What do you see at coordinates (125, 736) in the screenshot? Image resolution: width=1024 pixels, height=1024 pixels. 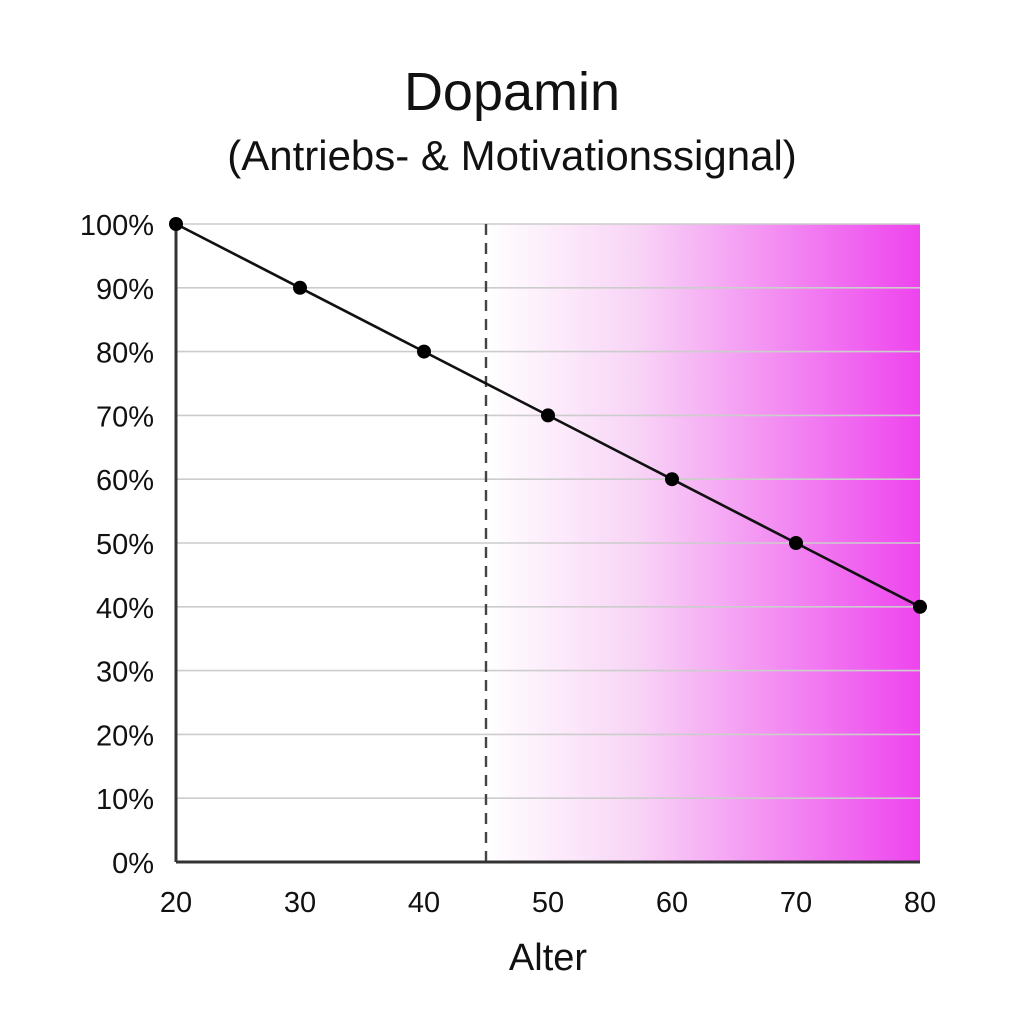 I see `y-tick-label: 20%` at bounding box center [125, 736].